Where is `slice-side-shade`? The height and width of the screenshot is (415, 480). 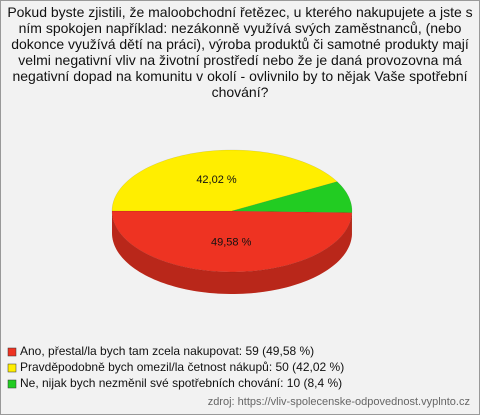 slice-side-shade is located at coordinates (232, 252).